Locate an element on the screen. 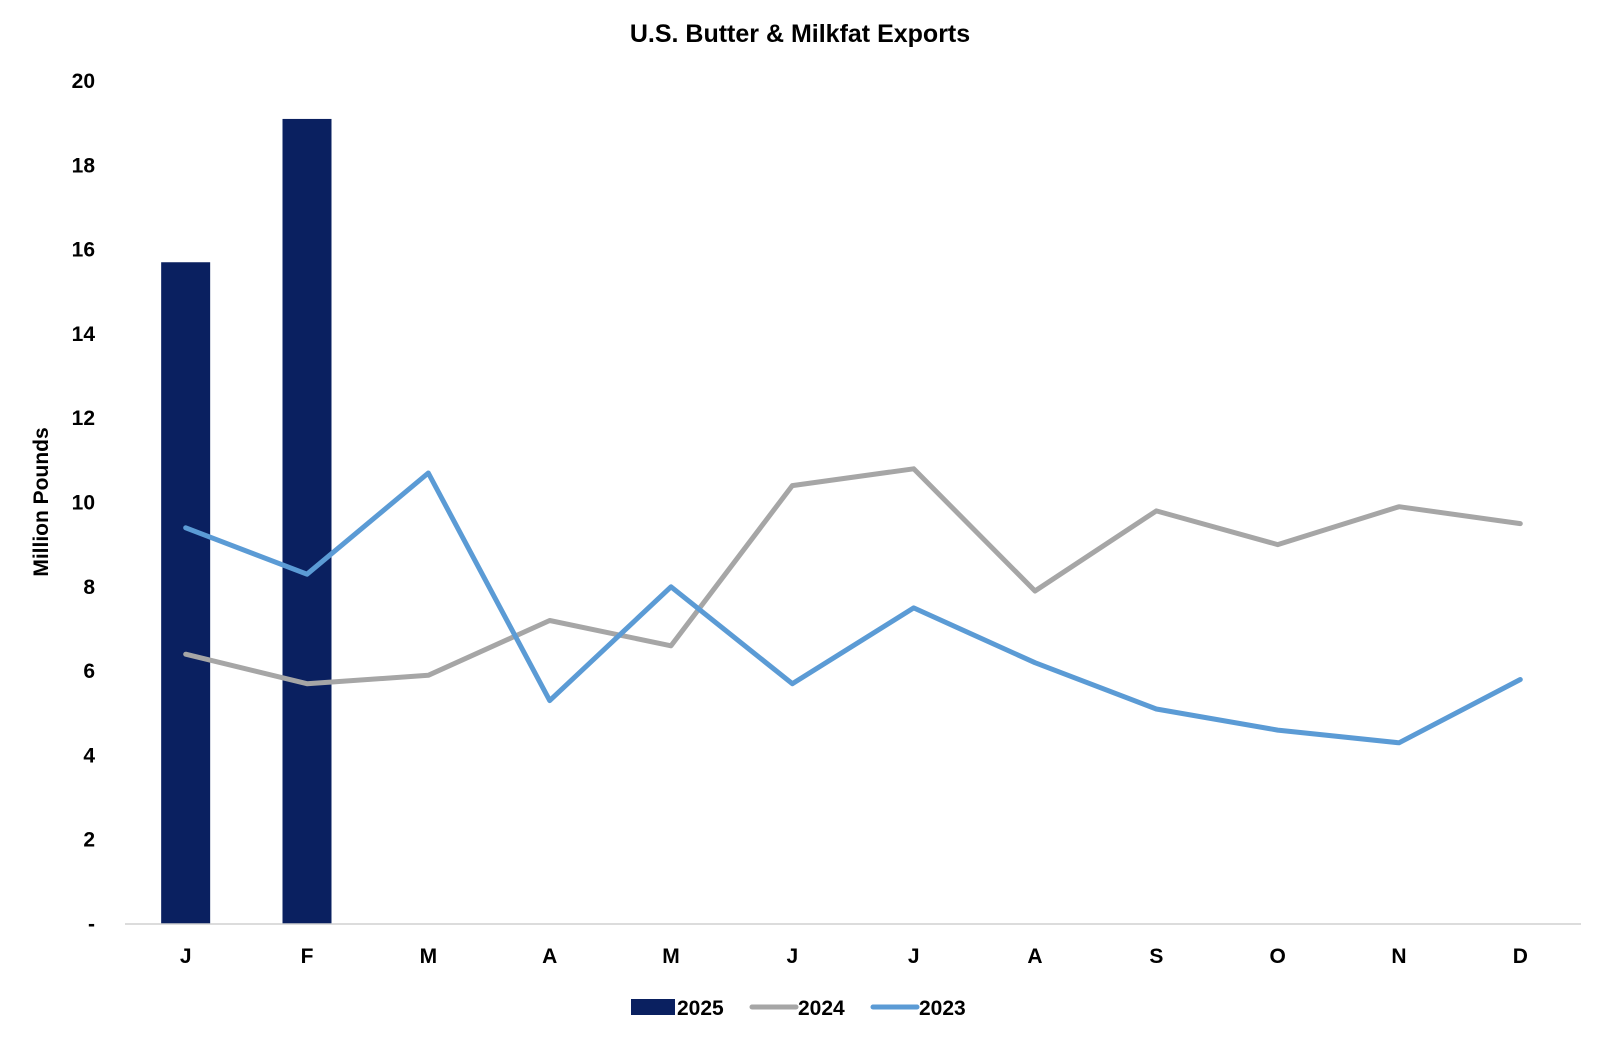  y-tick-label: 2 is located at coordinates (89, 840).